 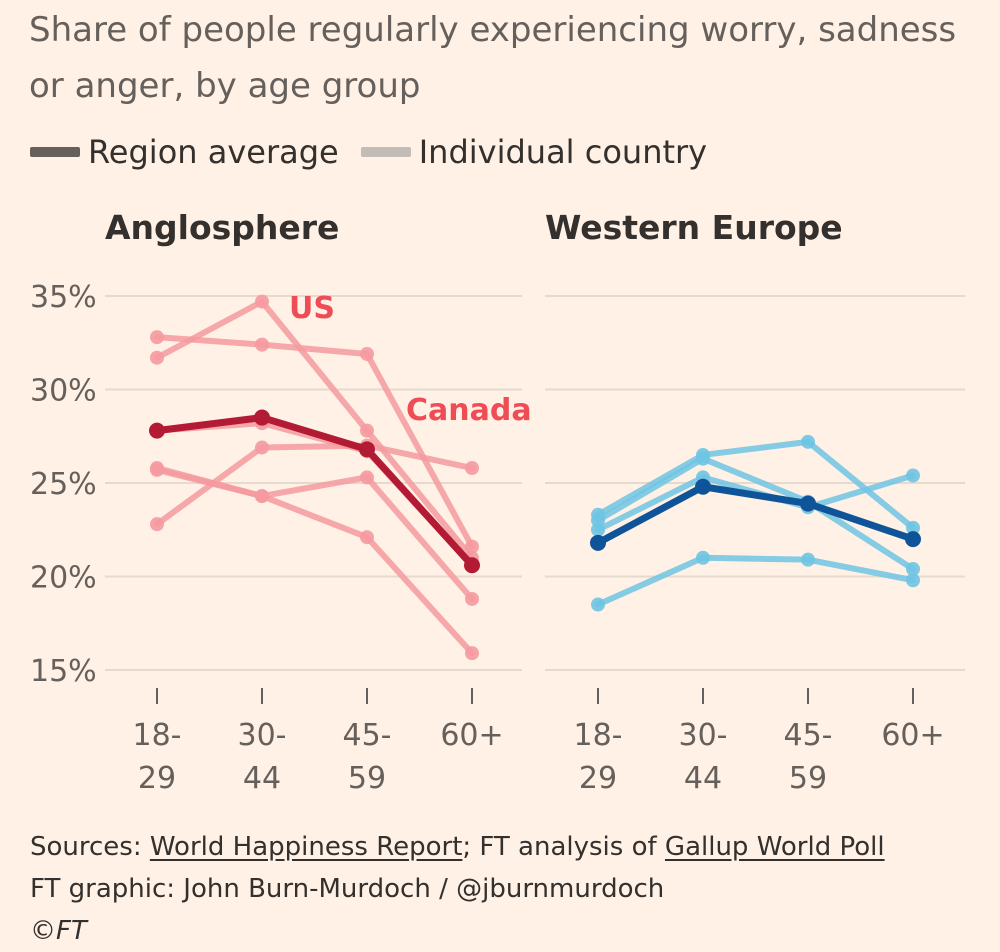 What do you see at coordinates (213, 152) in the screenshot?
I see `legend-label-region: Region average` at bounding box center [213, 152].